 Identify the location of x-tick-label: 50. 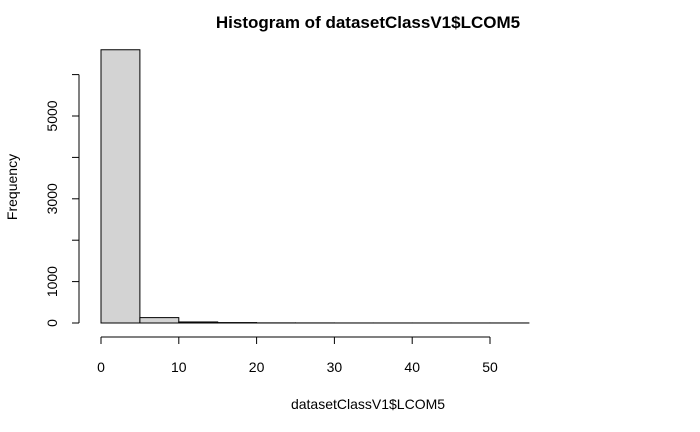
(490, 367).